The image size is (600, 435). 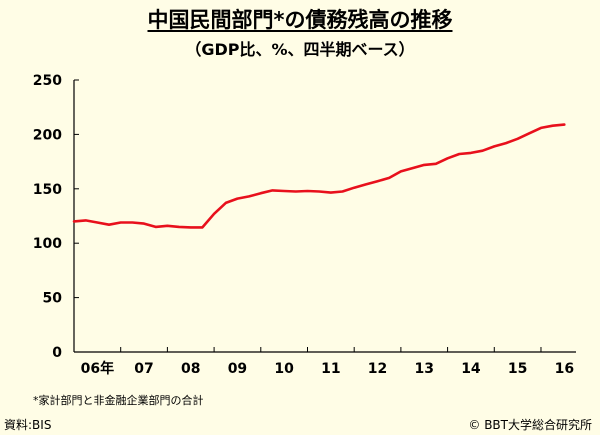 What do you see at coordinates (330, 369) in the screenshot?
I see `x-tick-label: 11` at bounding box center [330, 369].